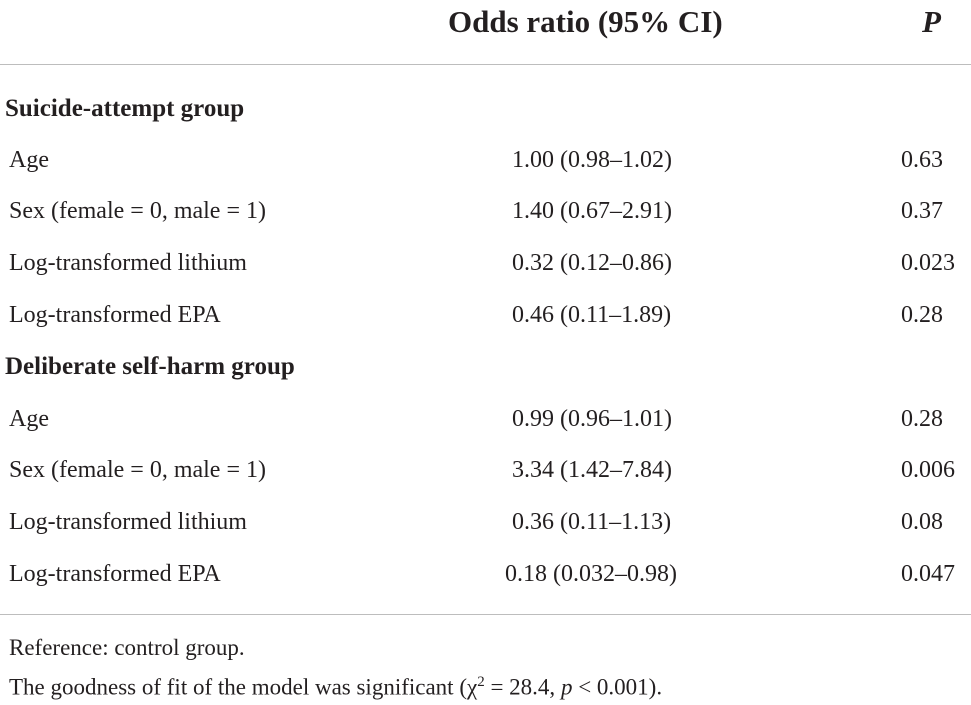  What do you see at coordinates (922, 522) in the screenshot?
I see `row-p-value: 0.08` at bounding box center [922, 522].